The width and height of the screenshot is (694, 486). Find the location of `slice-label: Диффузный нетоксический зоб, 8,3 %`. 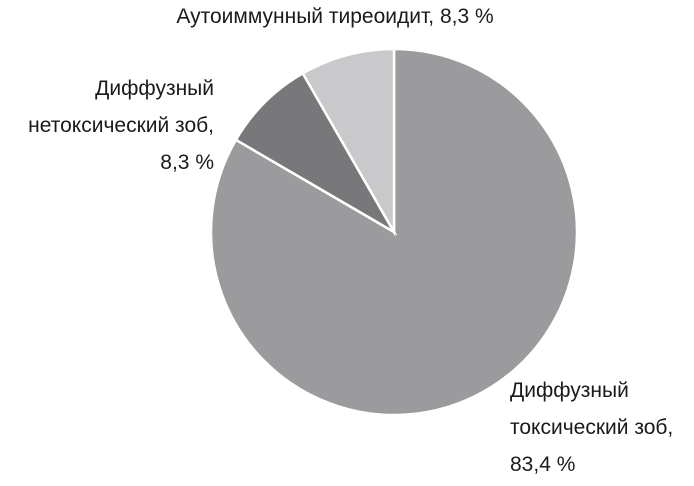

slice-label: Диффузный нетоксический зоб, 8,3 % is located at coordinates (107, 125).